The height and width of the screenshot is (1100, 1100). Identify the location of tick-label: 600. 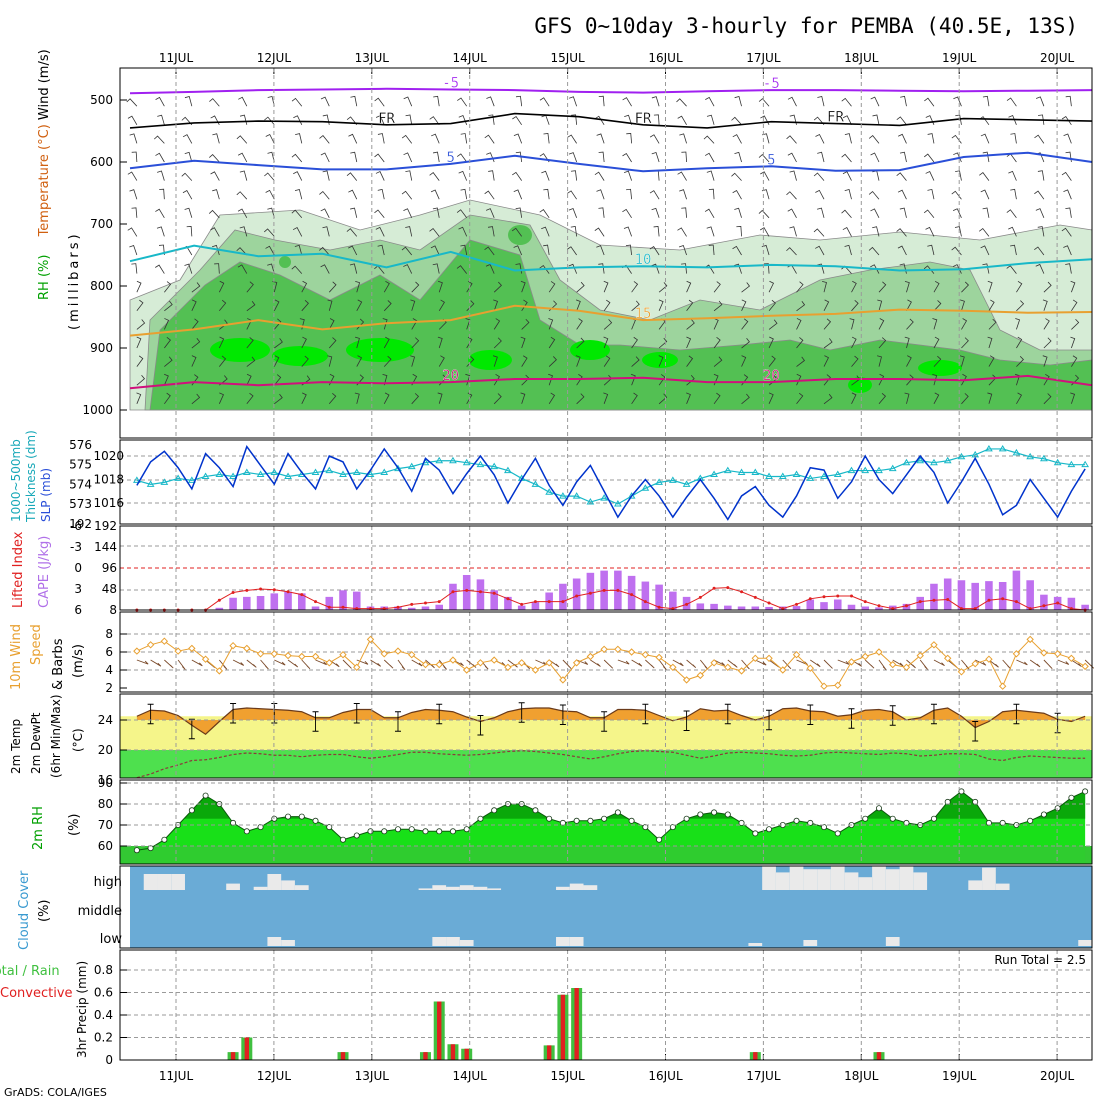
(101, 162).